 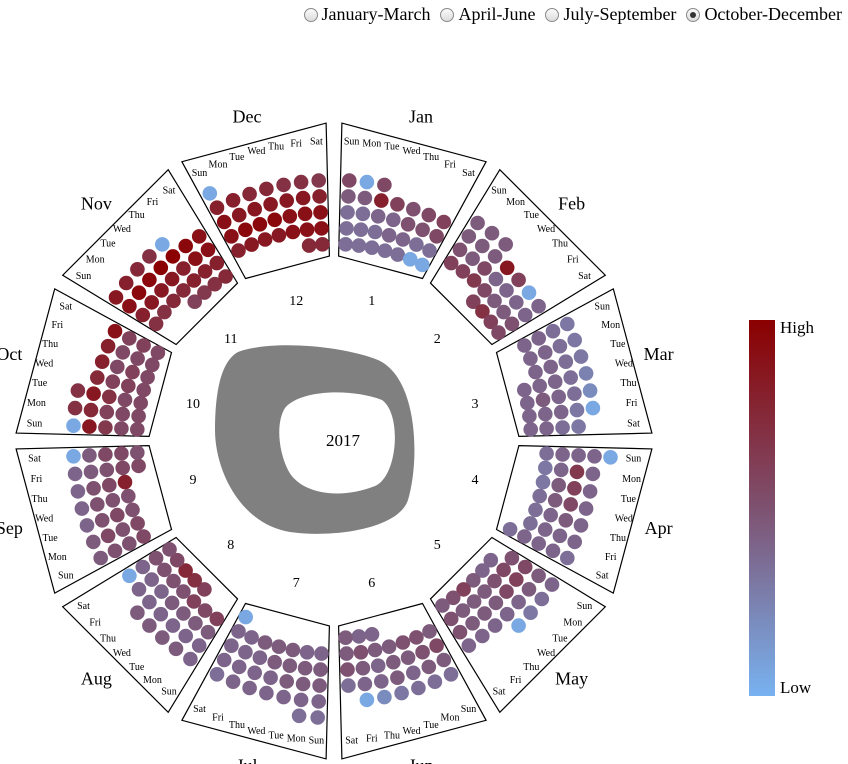 What do you see at coordinates (610, 14) in the screenshot?
I see `option-jul-sep: July-September` at bounding box center [610, 14].